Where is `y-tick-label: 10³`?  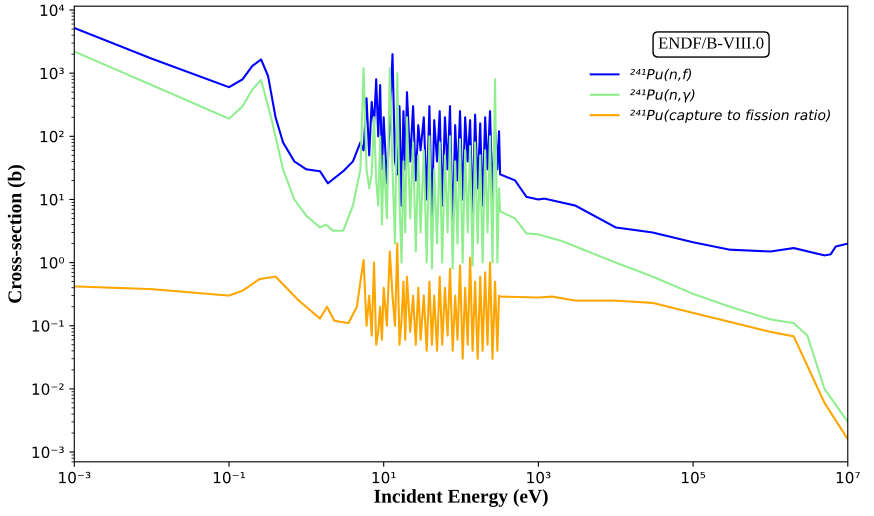
y-tick-label: 10³ is located at coordinates (52, 74).